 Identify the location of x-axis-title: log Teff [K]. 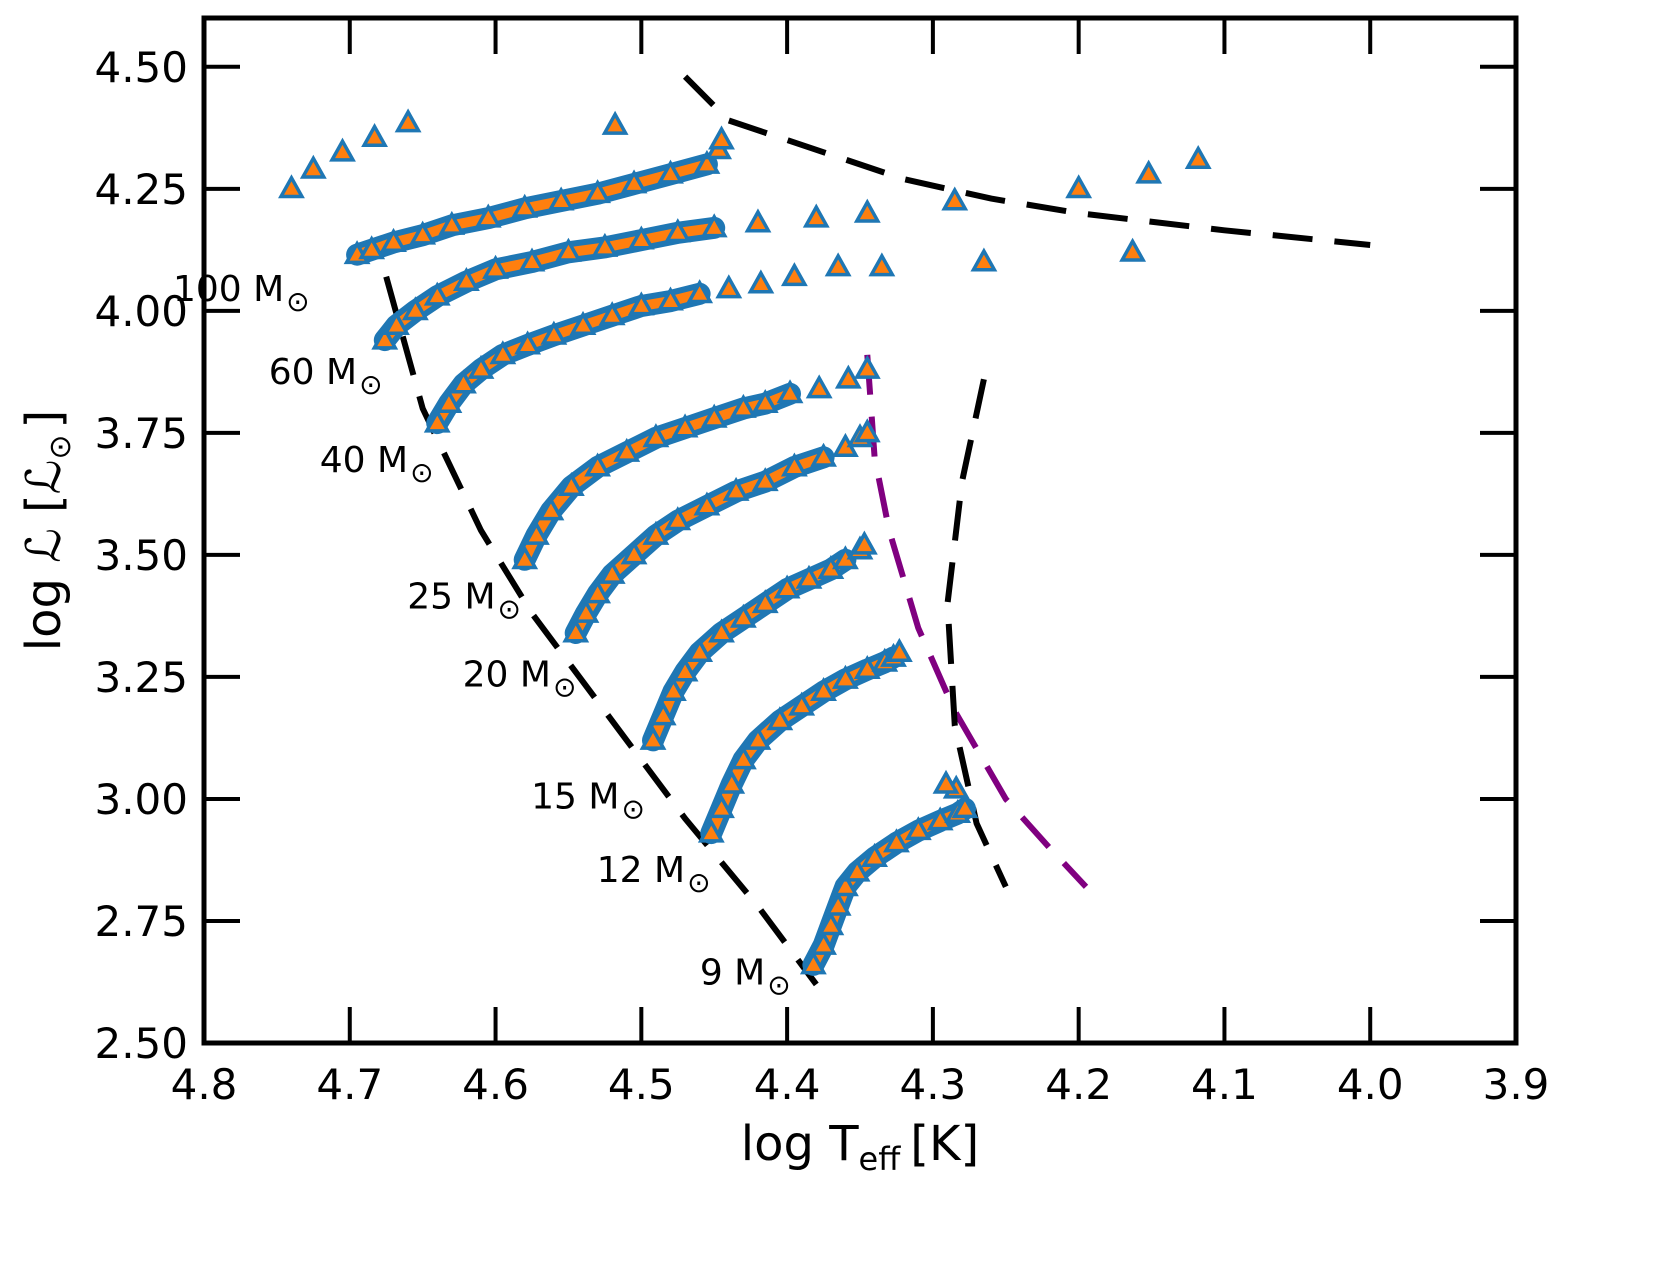
(860, 1147).